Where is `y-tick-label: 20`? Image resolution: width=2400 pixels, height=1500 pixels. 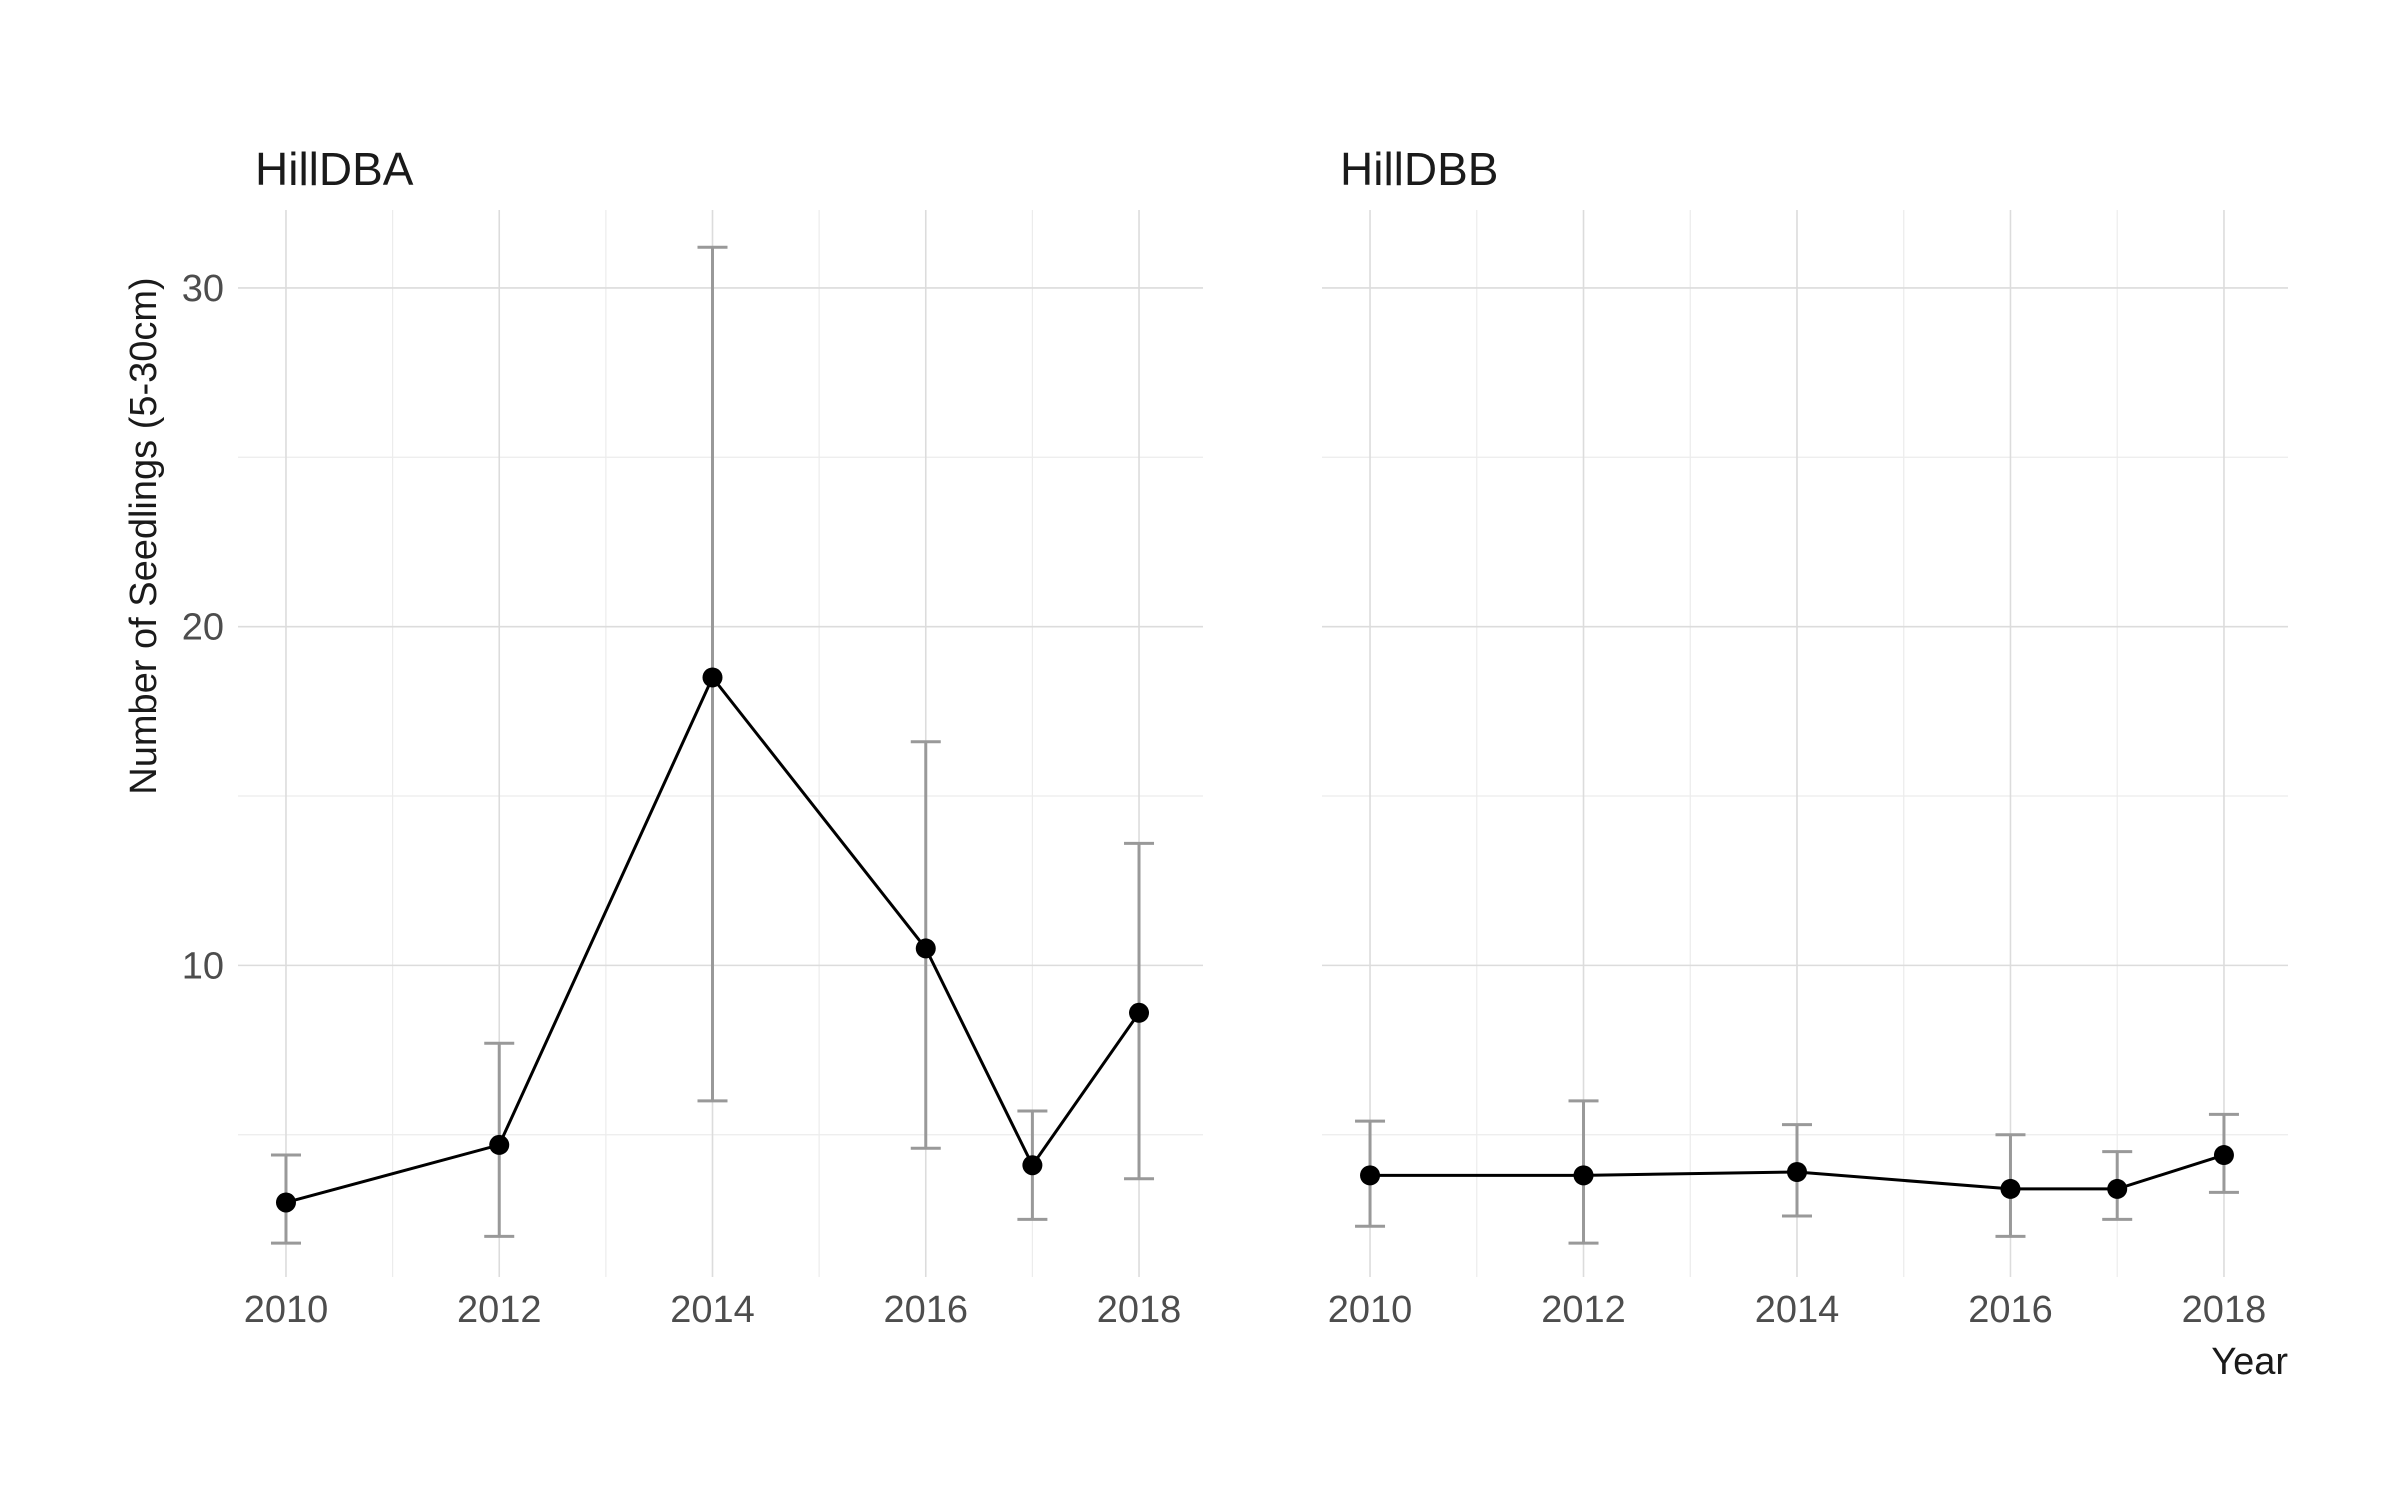 y-tick-label: 20 is located at coordinates (203, 628).